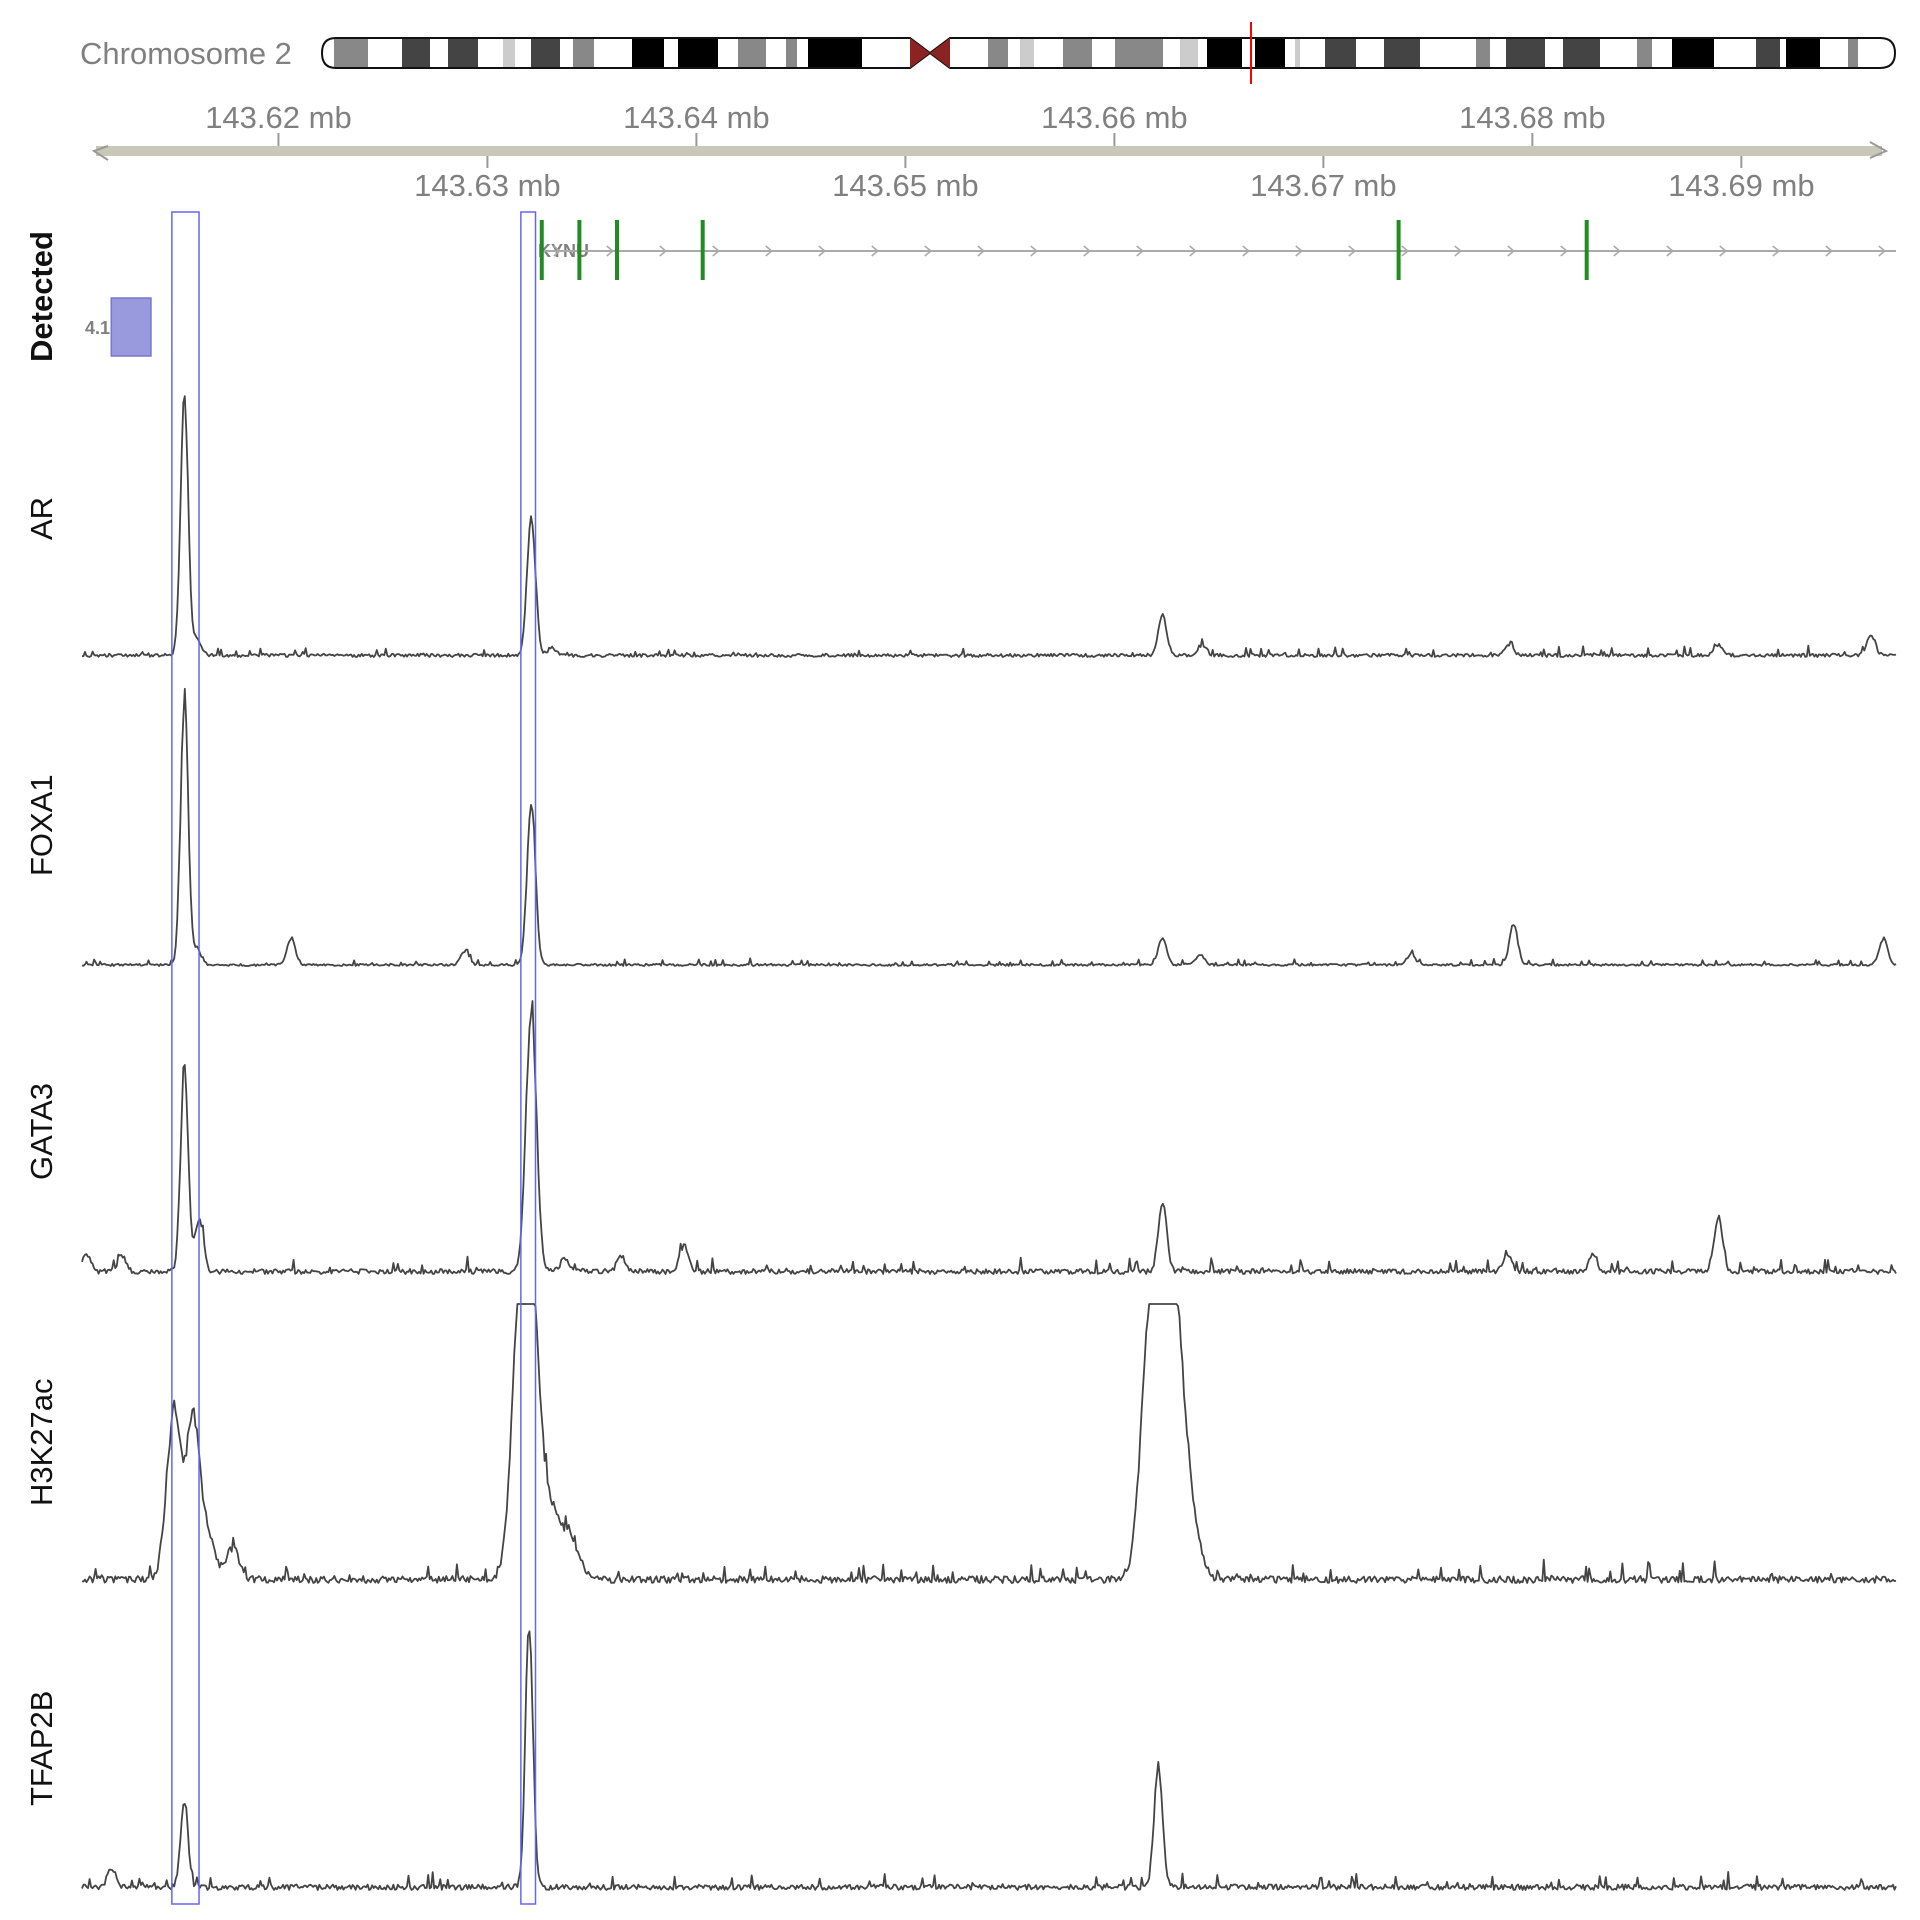 The width and height of the screenshot is (1920, 1920). Describe the element at coordinates (41, 296) in the screenshot. I see `detected-track-label: Detected` at that location.